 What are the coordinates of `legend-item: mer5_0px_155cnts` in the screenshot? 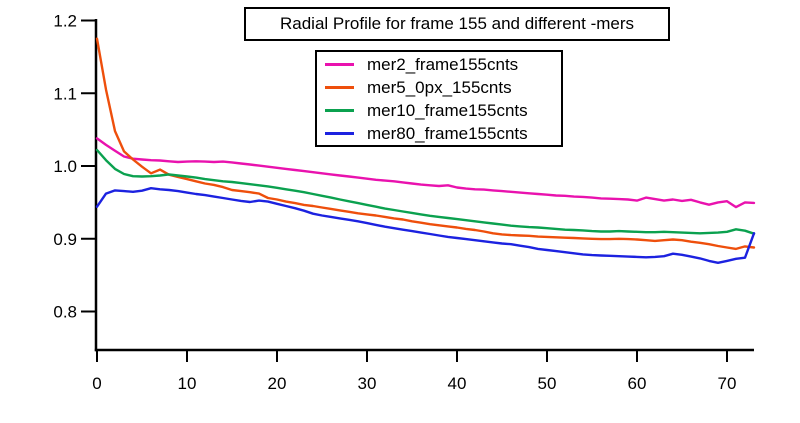 It's located at (439, 87).